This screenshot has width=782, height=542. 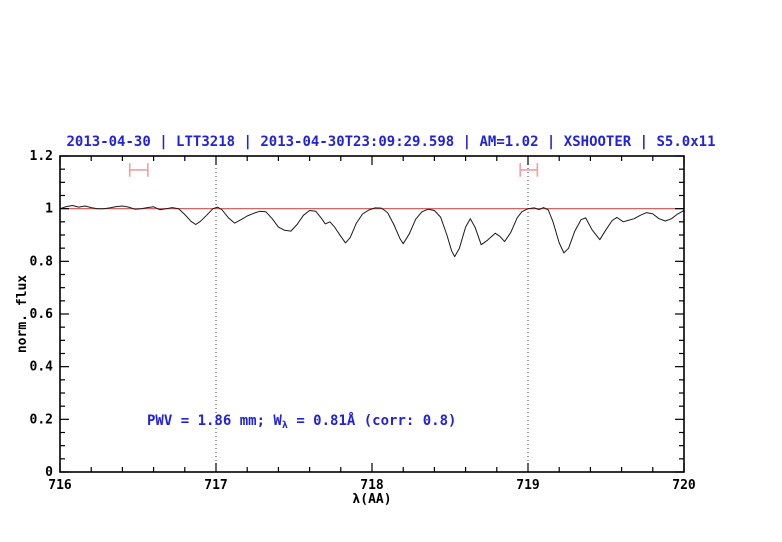 What do you see at coordinates (214, 421) in the screenshot?
I see `pwv-annotation-pre: PWV = 1.86 mm; W` at bounding box center [214, 421].